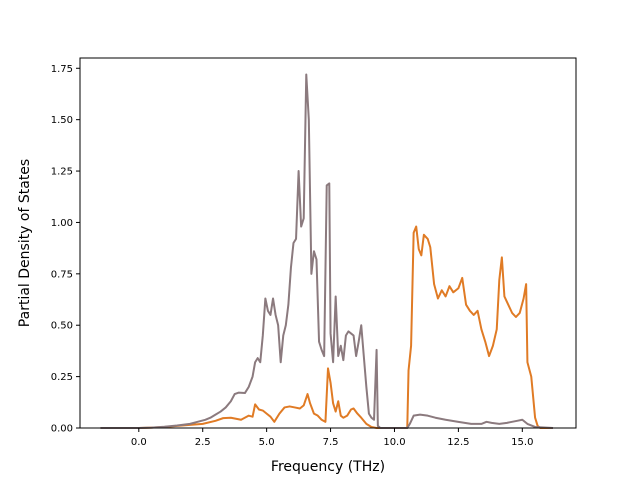 Image resolution: width=640 pixels, height=480 pixels. Describe the element at coordinates (522, 442) in the screenshot. I see `x-tick-label: 15.0` at that location.